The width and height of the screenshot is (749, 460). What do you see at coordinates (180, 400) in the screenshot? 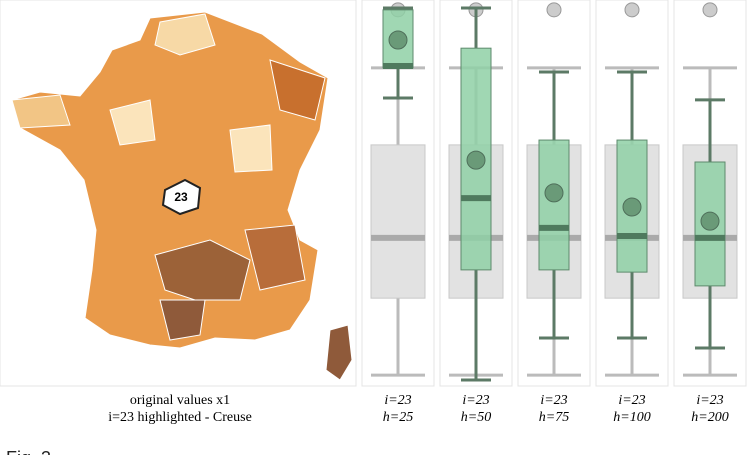
I see `map-caption: original values x1` at bounding box center [180, 400].